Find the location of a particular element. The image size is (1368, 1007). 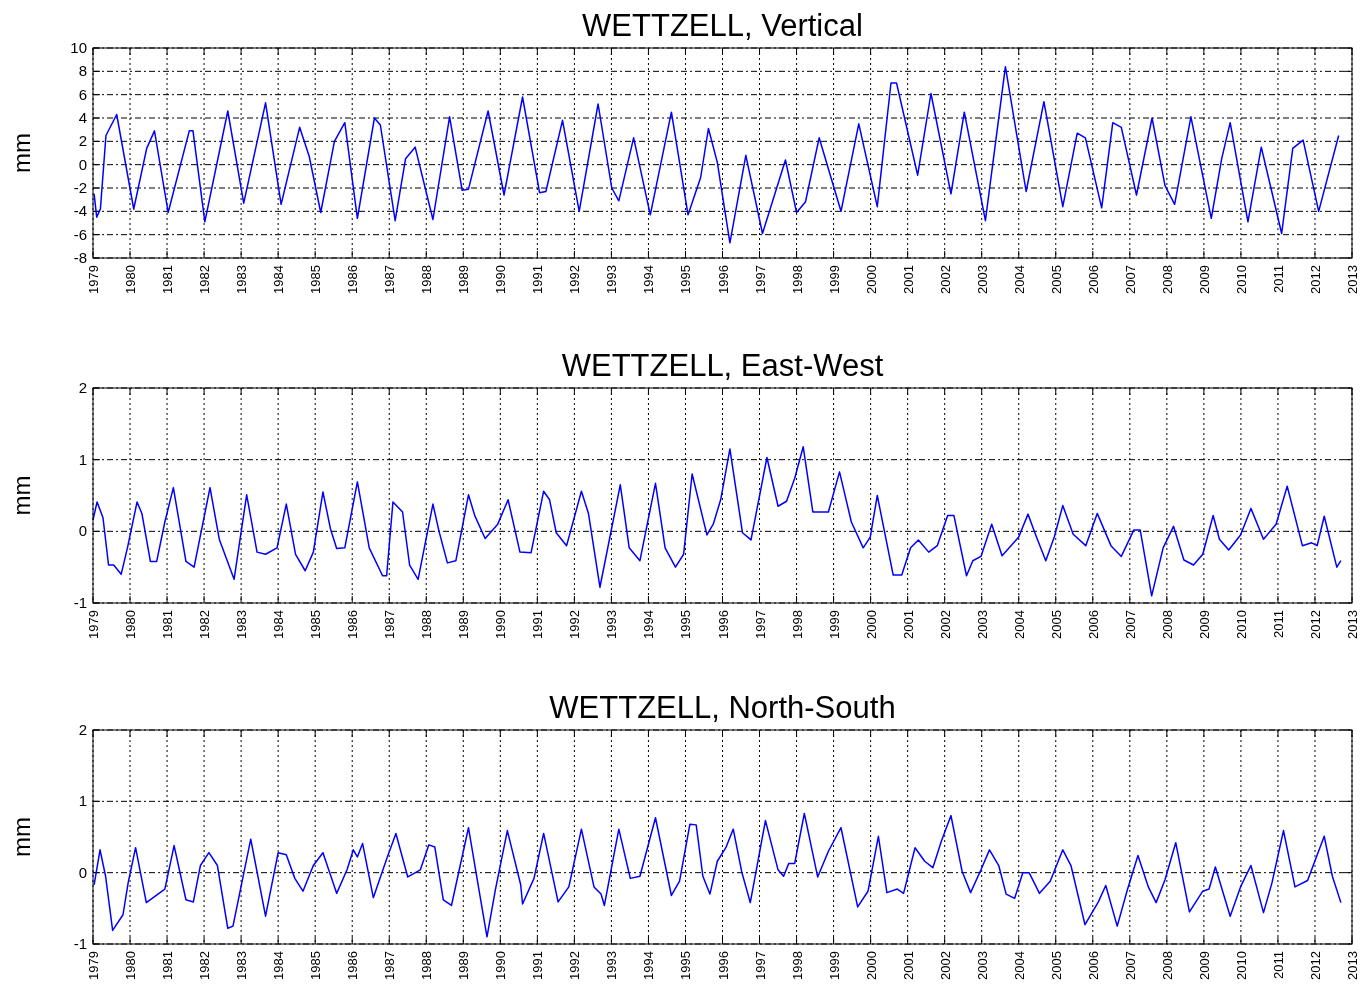

chart-title: WETTZELL, Vertical is located at coordinates (722, 25).